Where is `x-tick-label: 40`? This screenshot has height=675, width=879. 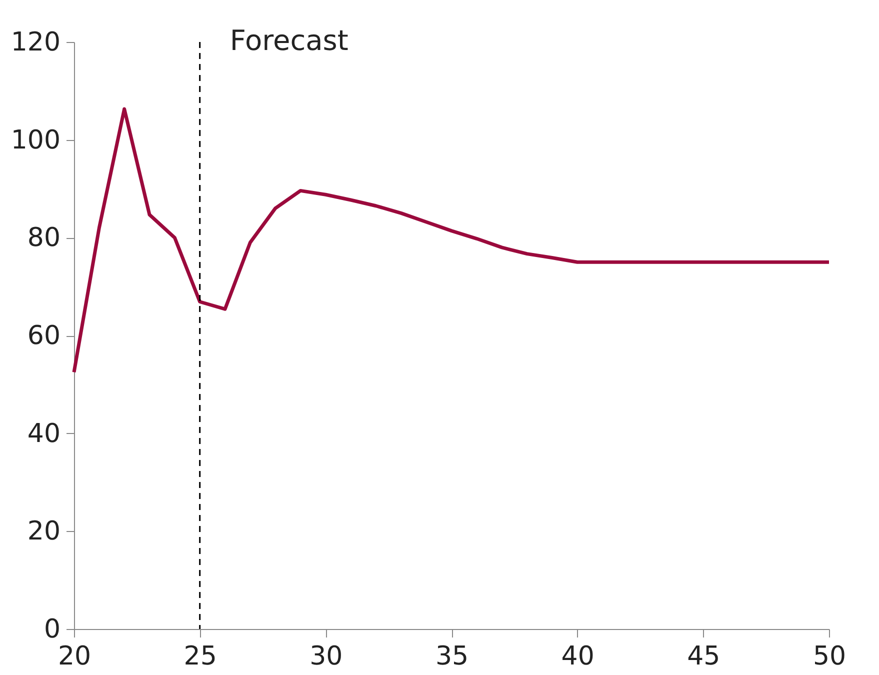
x-tick-label: 40 is located at coordinates (577, 657).